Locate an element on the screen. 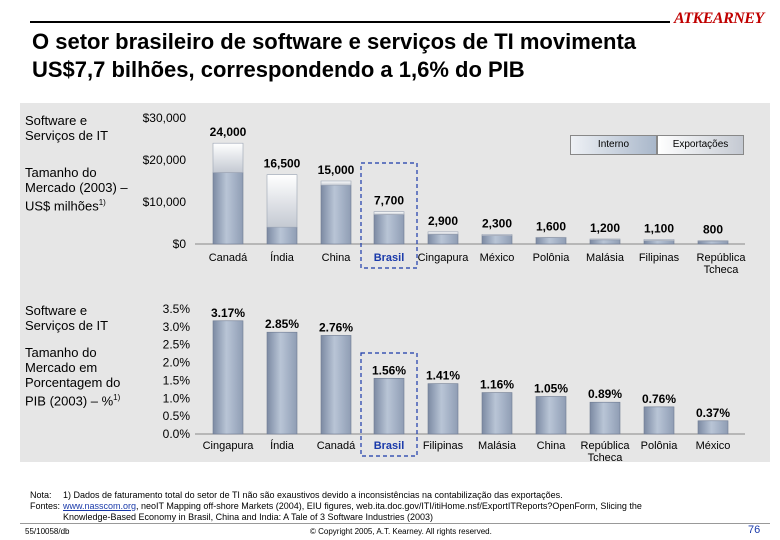 The width and height of the screenshot is (780, 540). chart1-ytick-label: $20,000 is located at coordinates (165, 160).